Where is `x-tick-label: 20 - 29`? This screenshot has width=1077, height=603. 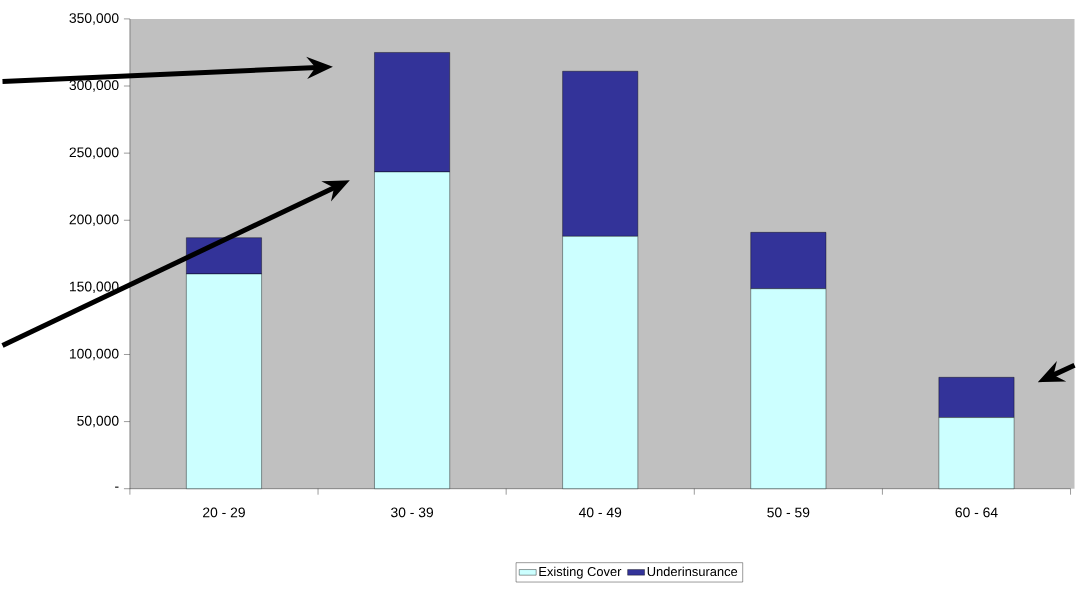
x-tick-label: 20 - 29 is located at coordinates (224, 512).